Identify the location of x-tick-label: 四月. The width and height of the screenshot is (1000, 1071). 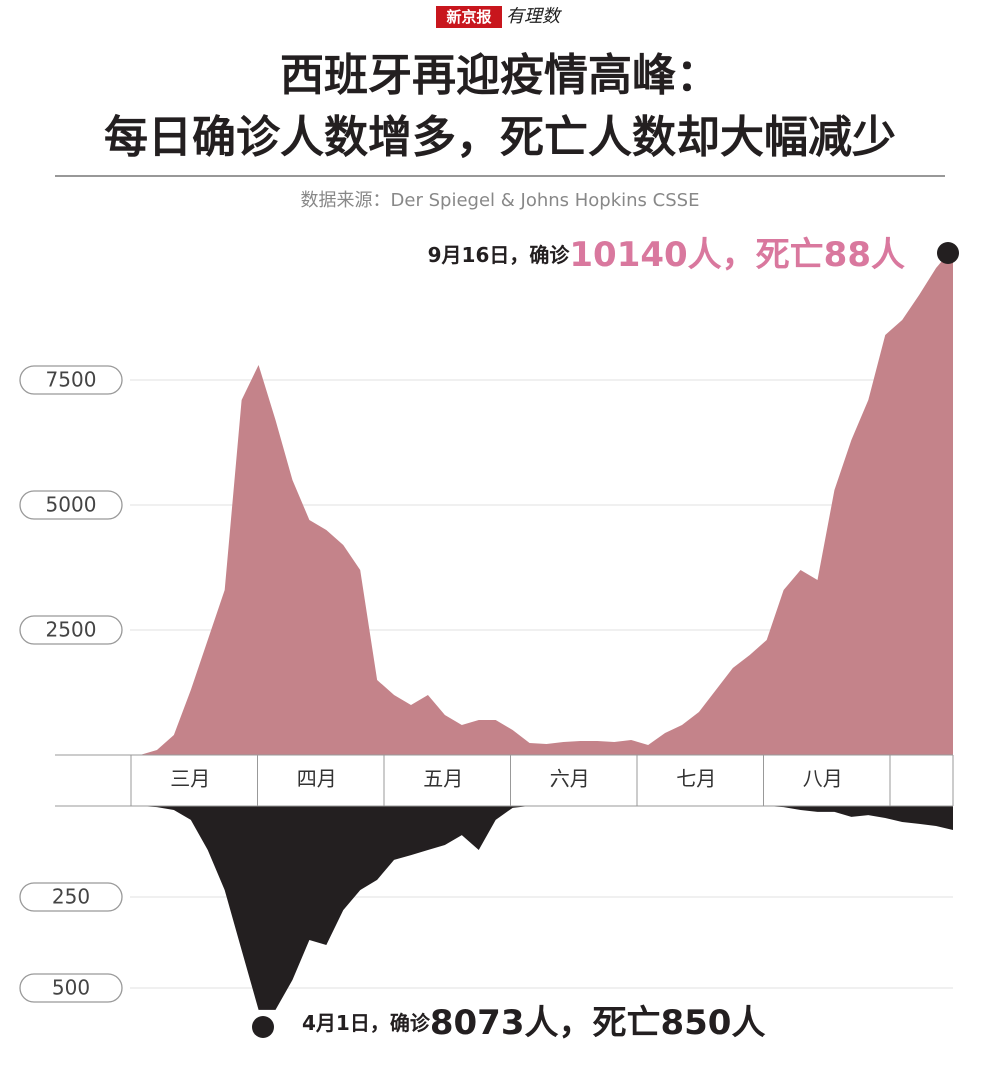
(317, 779).